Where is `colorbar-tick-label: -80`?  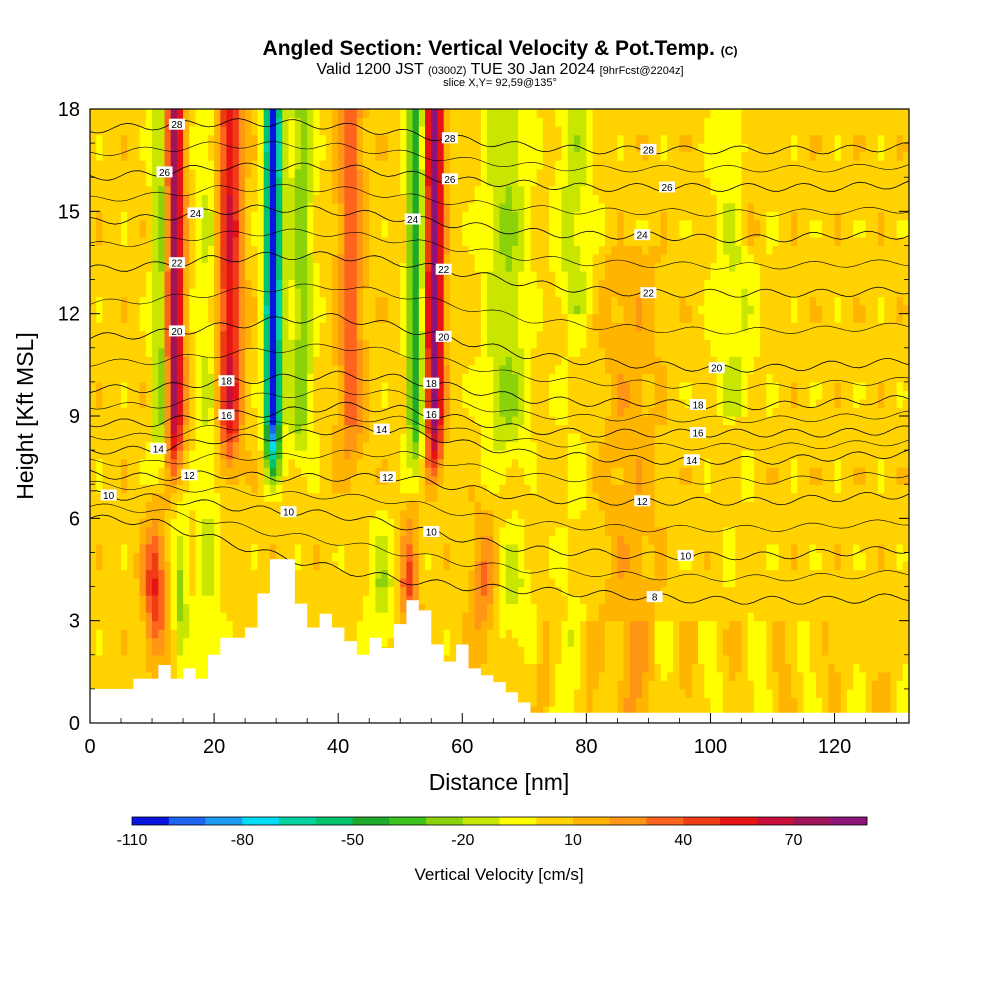
colorbar-tick-label: -80 is located at coordinates (242, 840).